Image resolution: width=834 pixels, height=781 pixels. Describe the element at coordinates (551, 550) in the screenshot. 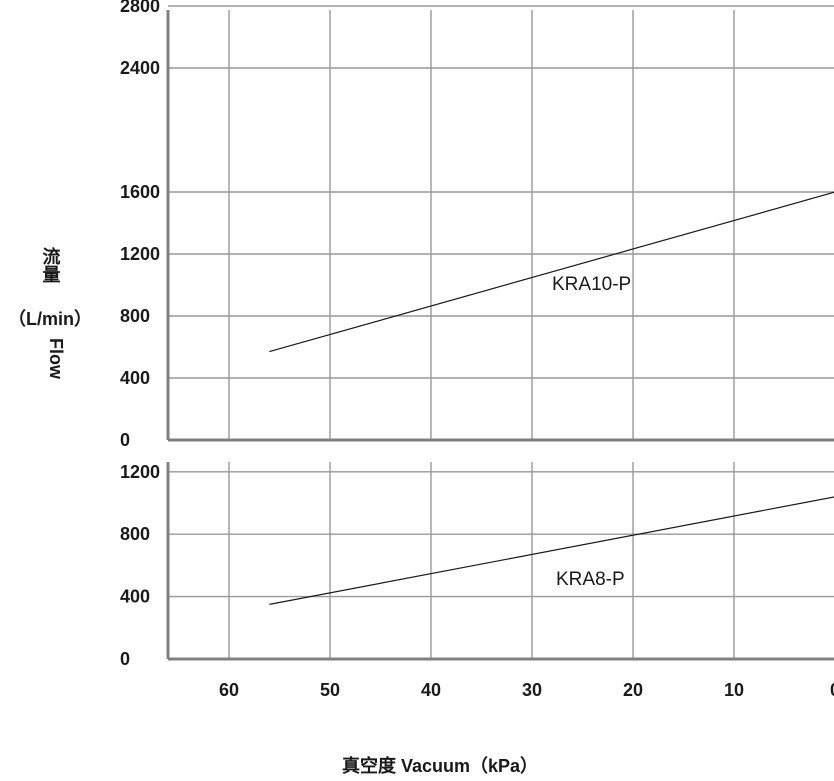

I see `series-line-kra8-p` at that location.